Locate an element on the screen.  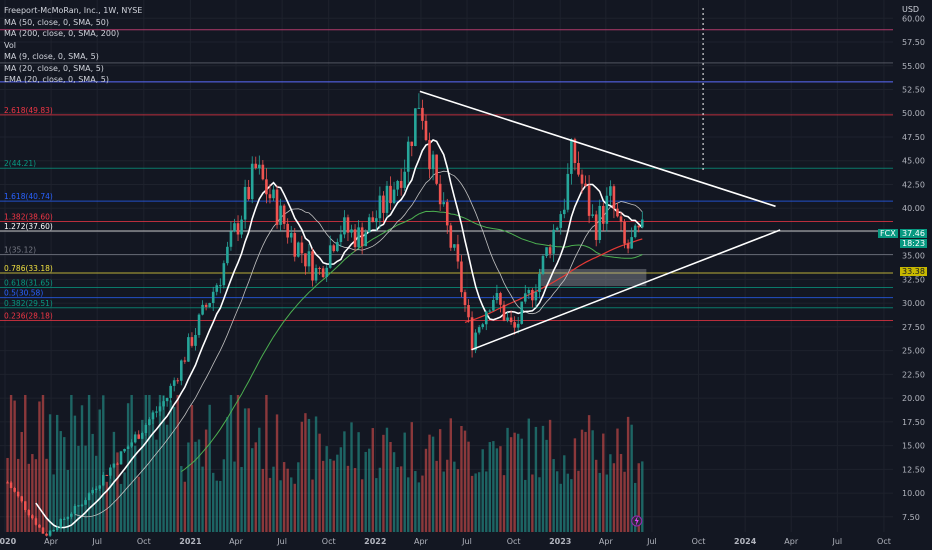
fib-label: 0.382(29.51) is located at coordinates (28, 303).